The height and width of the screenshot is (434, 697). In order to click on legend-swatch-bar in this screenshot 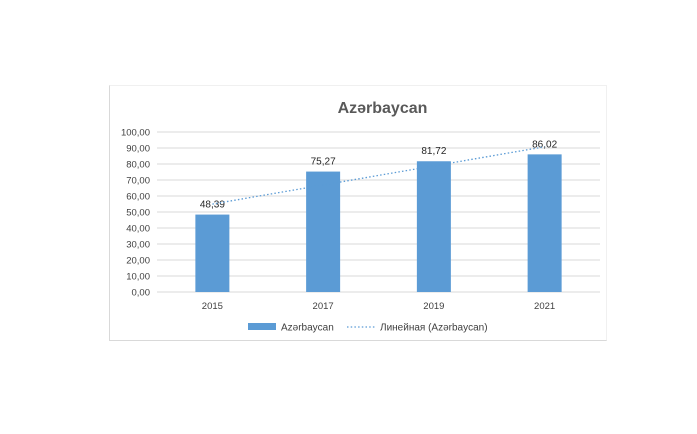, I will do `click(262, 326)`.